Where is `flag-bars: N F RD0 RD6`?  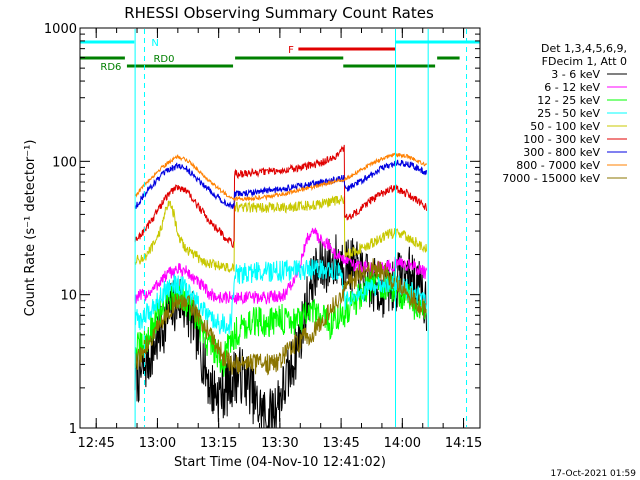
flag-bars: N F RD0 RD6 is located at coordinates (280, 55).